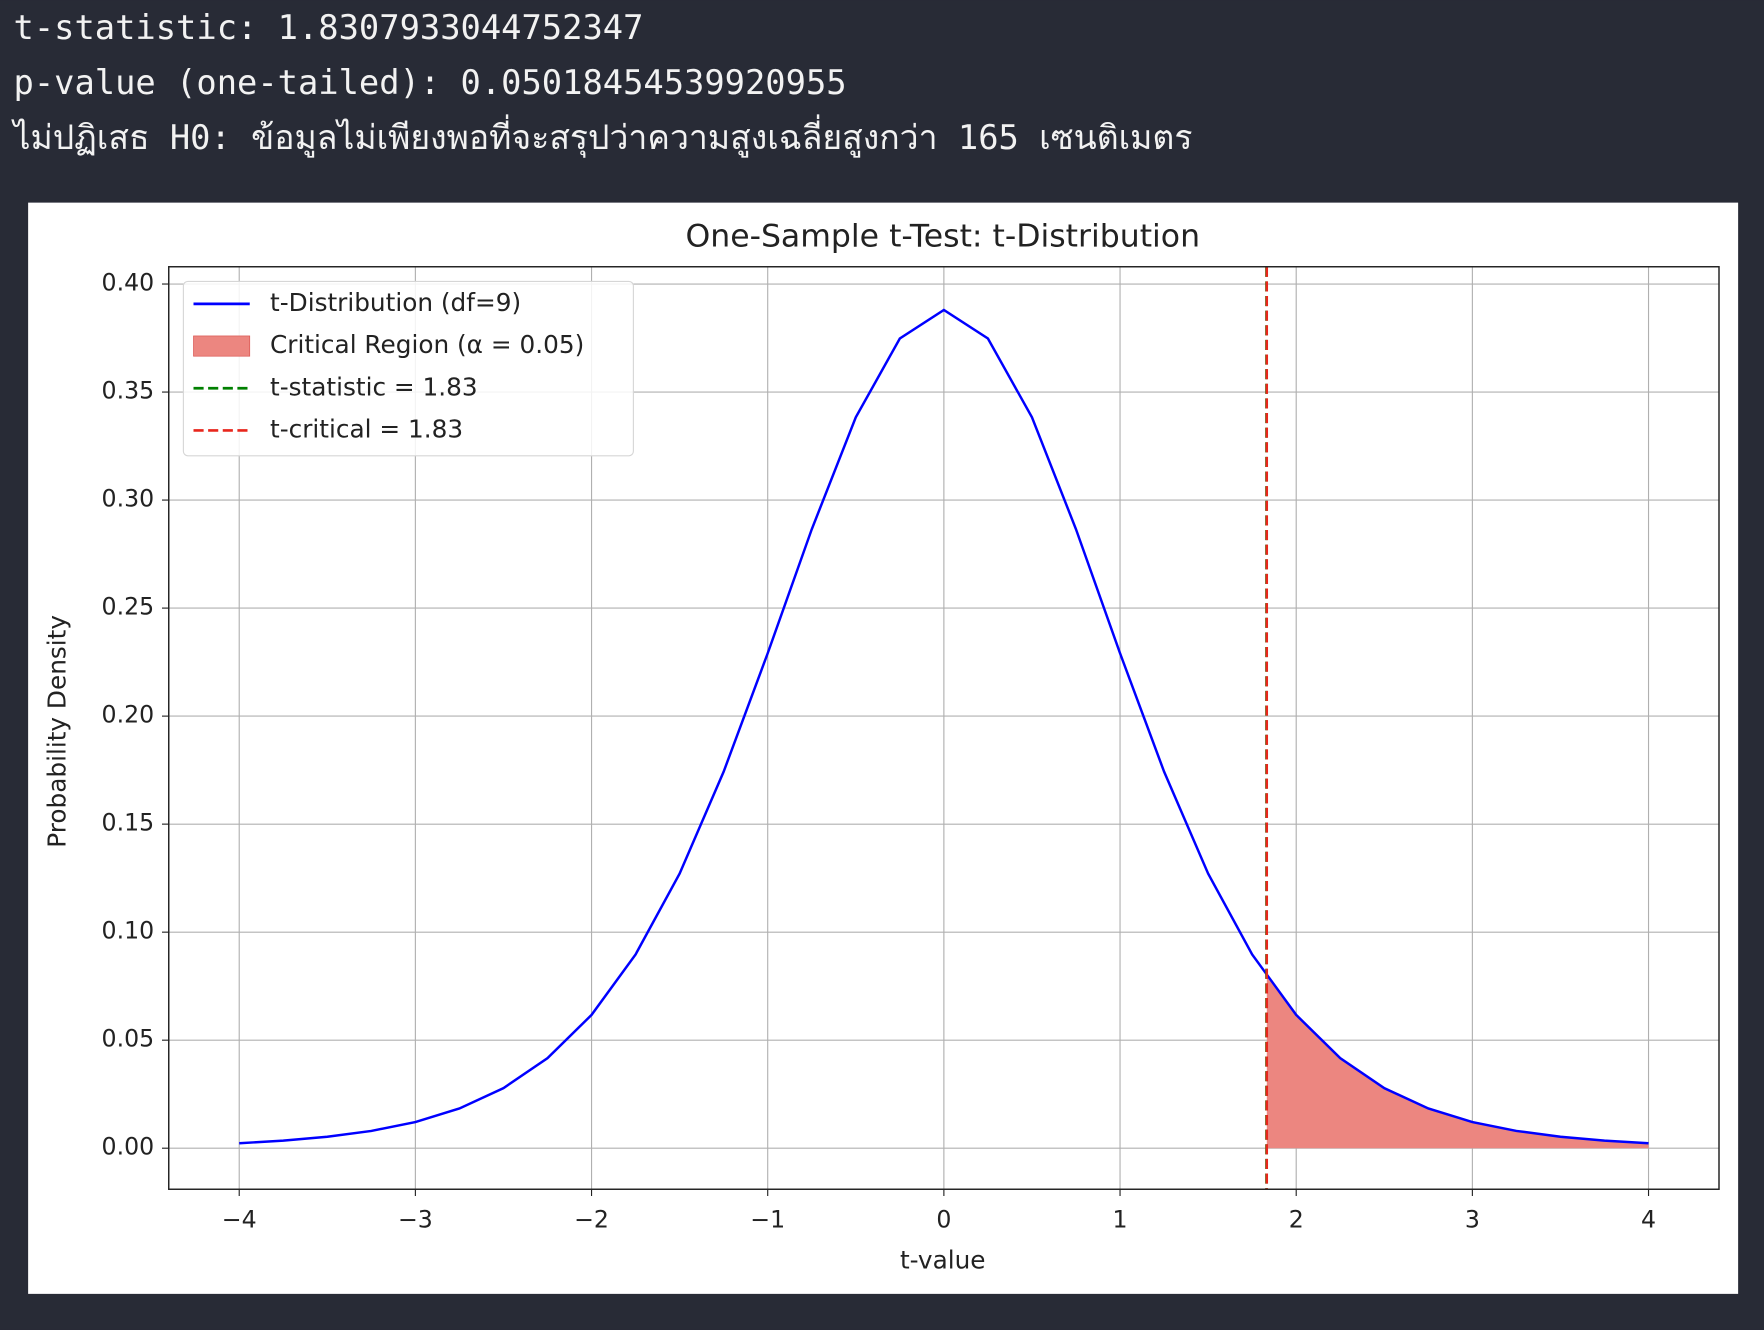 The height and width of the screenshot is (1330, 1764). I want to click on x-tick-label: −4, so click(239, 1219).